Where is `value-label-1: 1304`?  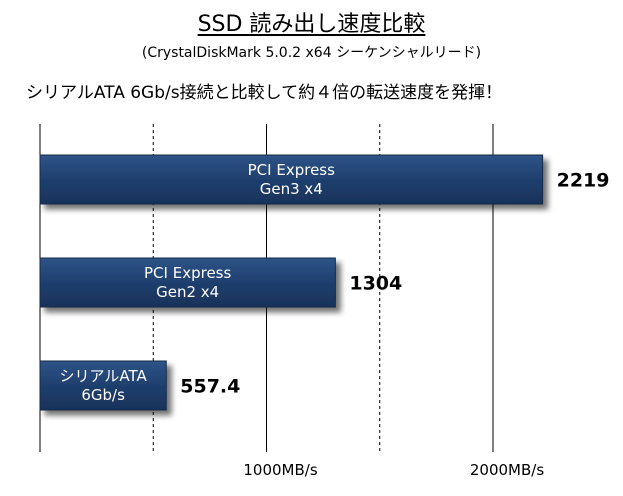
value-label-1: 1304 is located at coordinates (375, 284).